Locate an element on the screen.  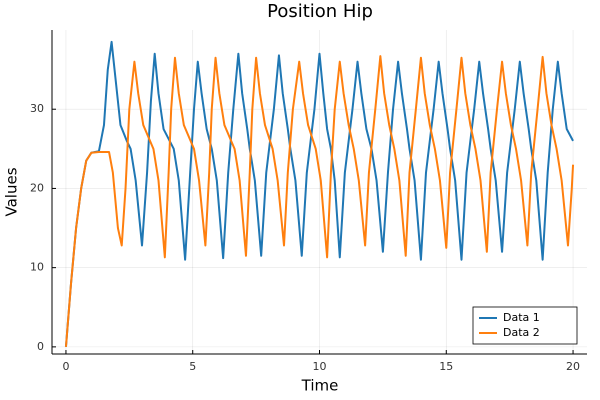
x-tick-label: 0 is located at coordinates (65, 366).